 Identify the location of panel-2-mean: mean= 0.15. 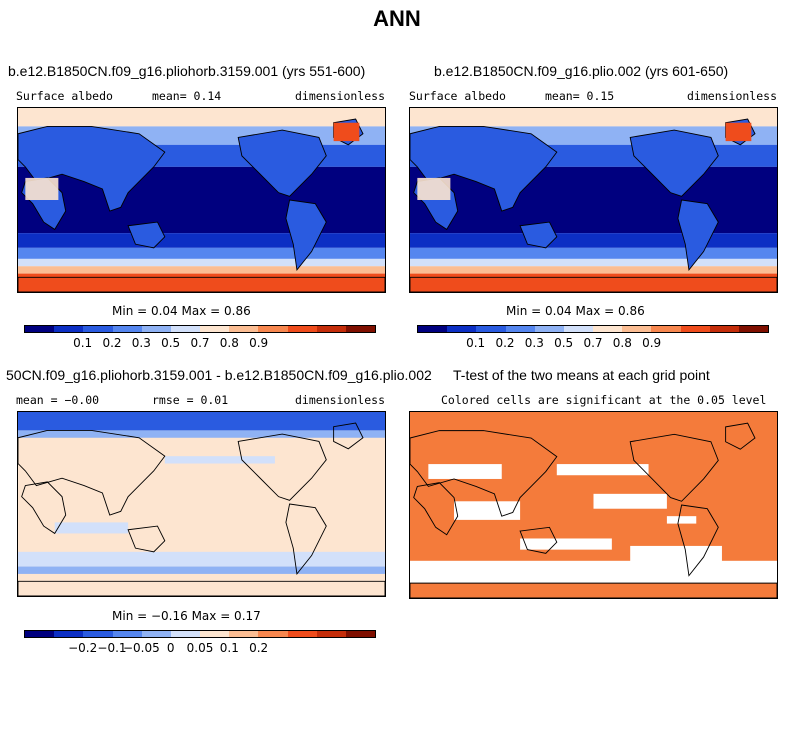
(580, 96).